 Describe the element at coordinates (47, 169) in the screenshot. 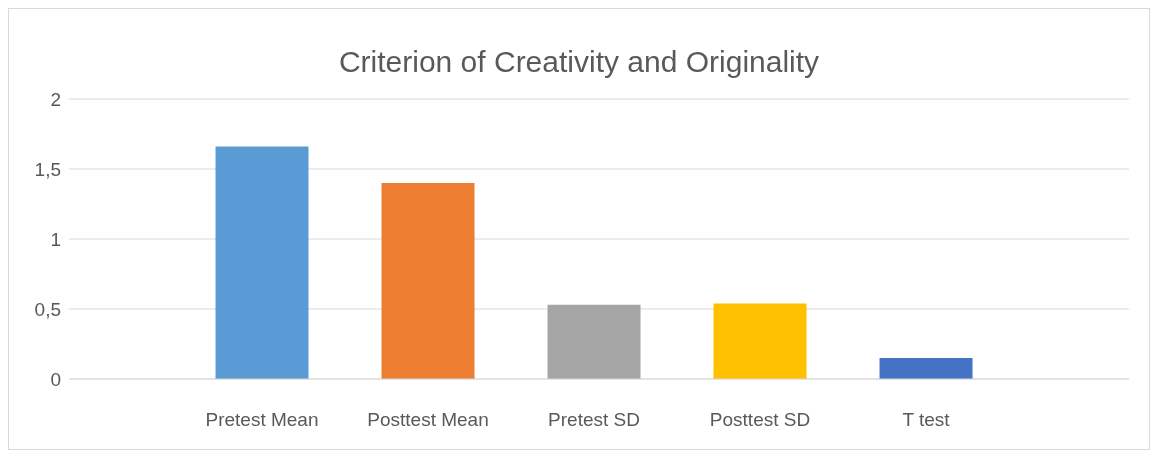

I see `y-tick-label: 1,5` at that location.